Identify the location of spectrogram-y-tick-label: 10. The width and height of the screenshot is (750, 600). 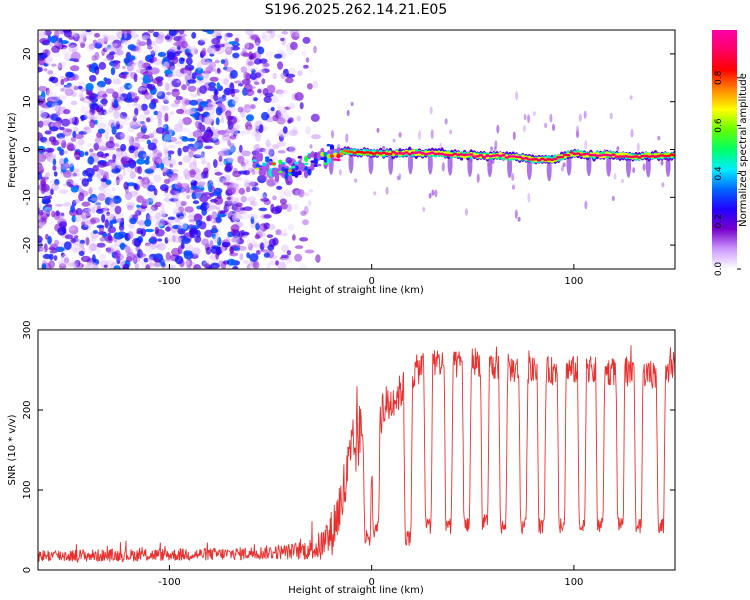
(27, 101).